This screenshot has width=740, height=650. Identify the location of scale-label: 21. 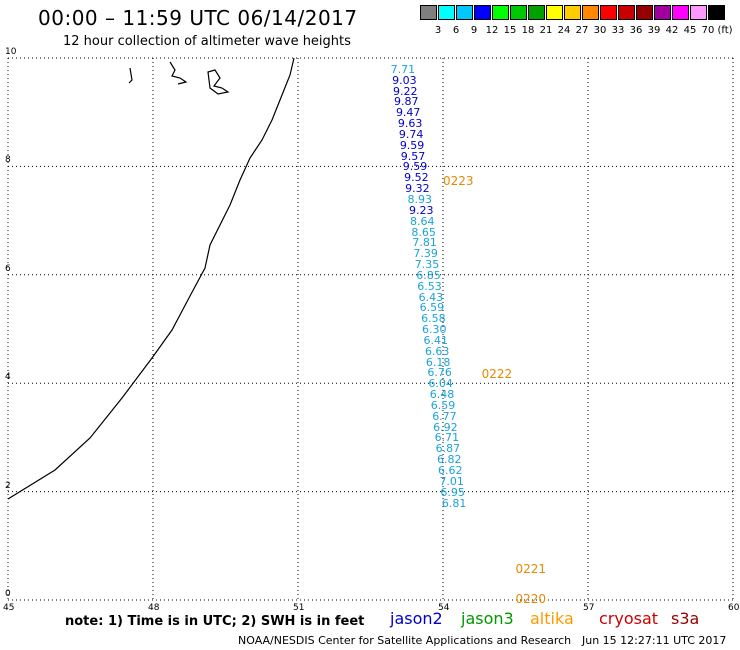
(546, 30).